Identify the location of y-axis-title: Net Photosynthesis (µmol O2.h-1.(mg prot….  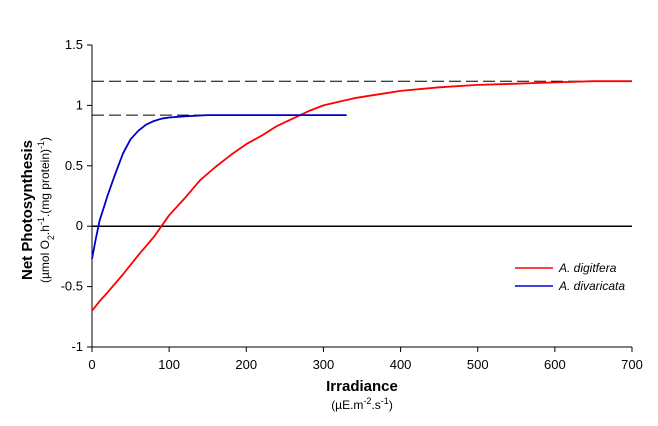
(37, 210).